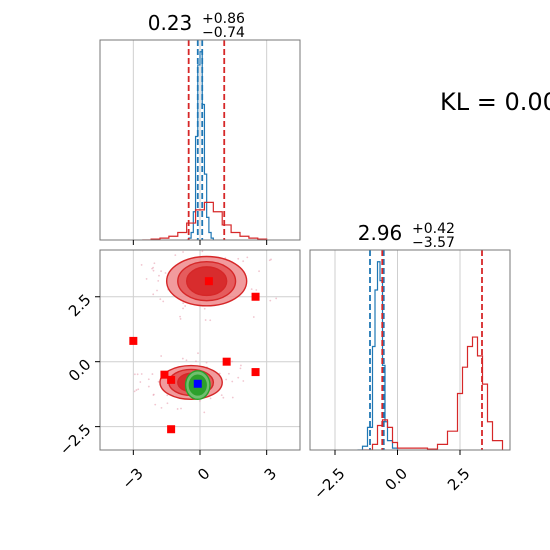 This screenshot has height=550, width=550. Describe the element at coordinates (170, 23) in the screenshot. I see `panel-title-value: 0.23` at that location.